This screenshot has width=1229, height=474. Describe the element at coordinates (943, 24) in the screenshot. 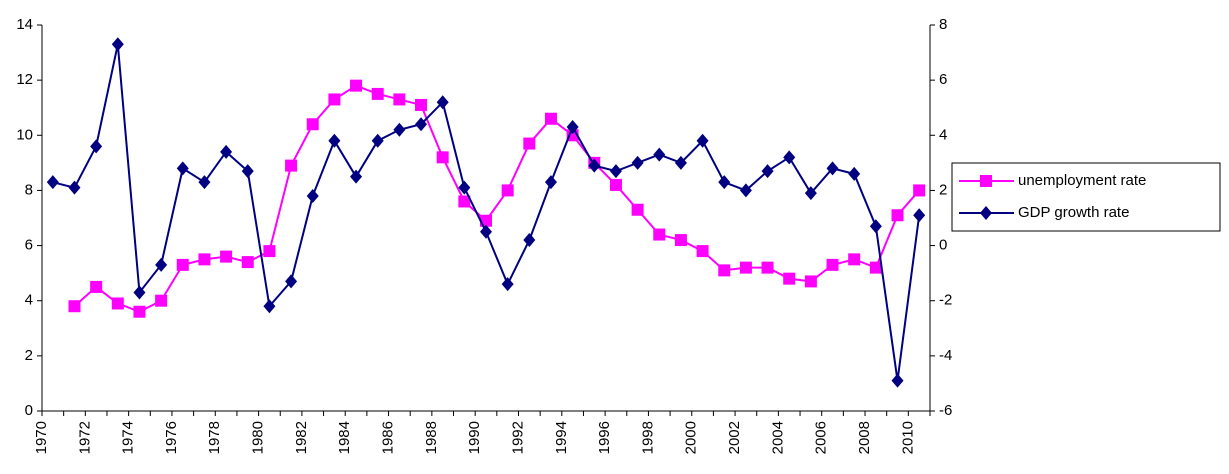

I see `y2-tick-label: 8` at that location.